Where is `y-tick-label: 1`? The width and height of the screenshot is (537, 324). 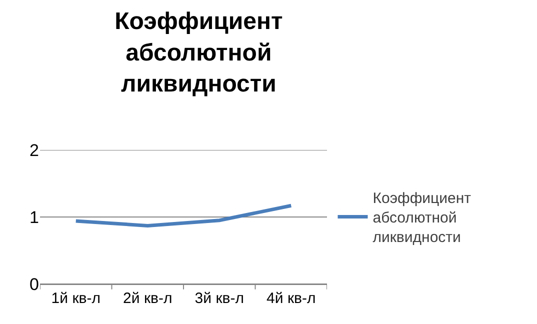
y-tick-label: 1 is located at coordinates (34, 217).